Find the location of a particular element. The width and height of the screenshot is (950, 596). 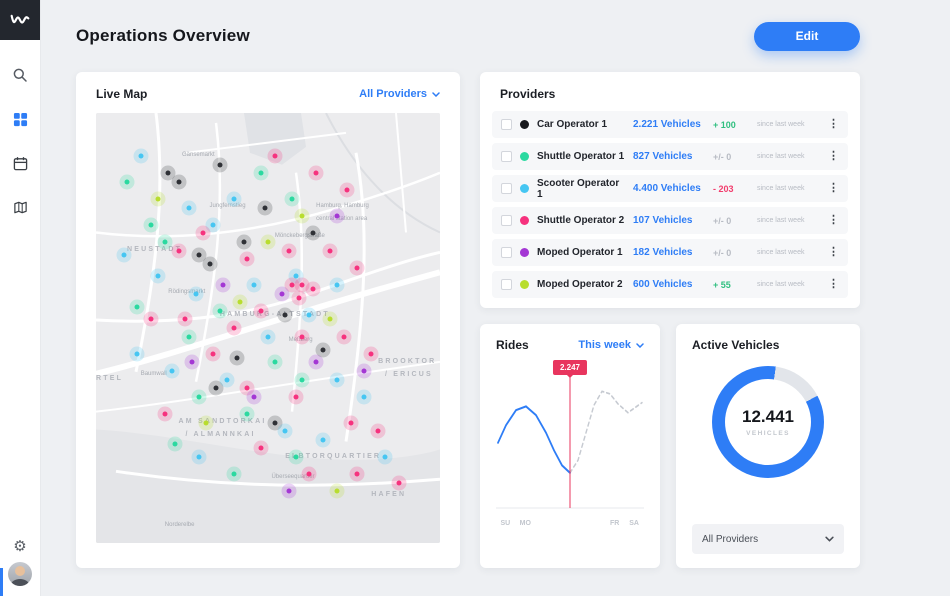

user-avatar is located at coordinates (20, 574).